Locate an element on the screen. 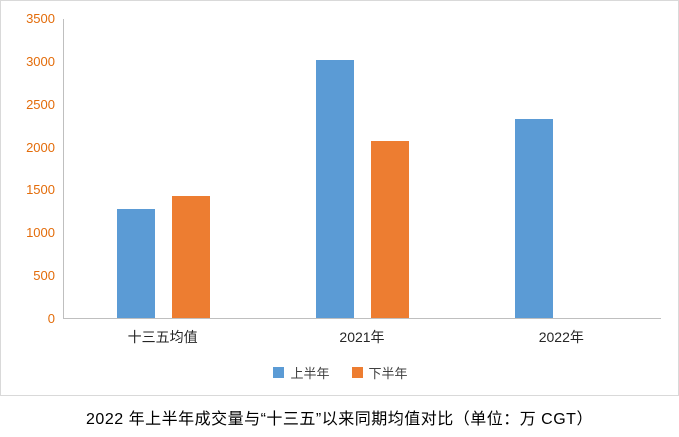 Image resolution: width=679 pixels, height=437 pixels. legend-label: 下半年 is located at coordinates (388, 373).